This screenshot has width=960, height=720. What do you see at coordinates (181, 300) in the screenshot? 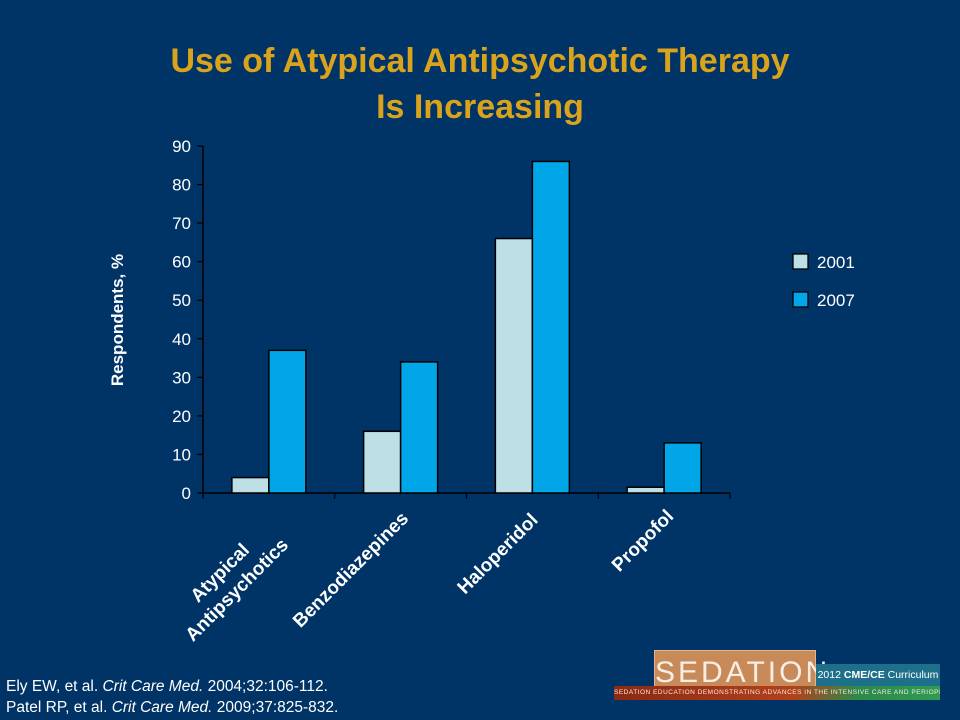
I see `y-tick-label: 50` at bounding box center [181, 300].